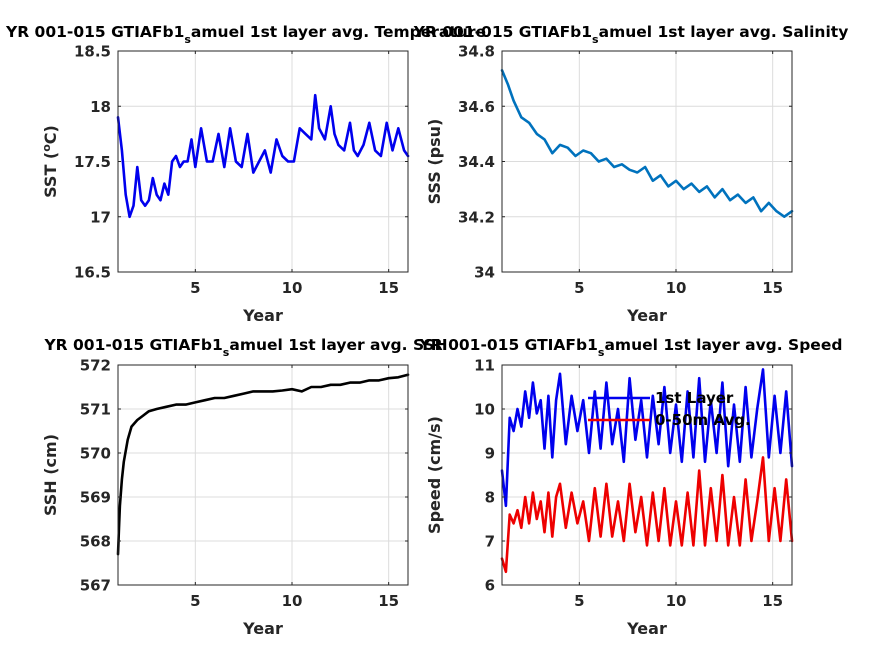 This screenshot has width=875, height=656. Describe the element at coordinates (723, 345) in the screenshot. I see `chart-title-part: amuel 1st layer avg. Speed` at that location.